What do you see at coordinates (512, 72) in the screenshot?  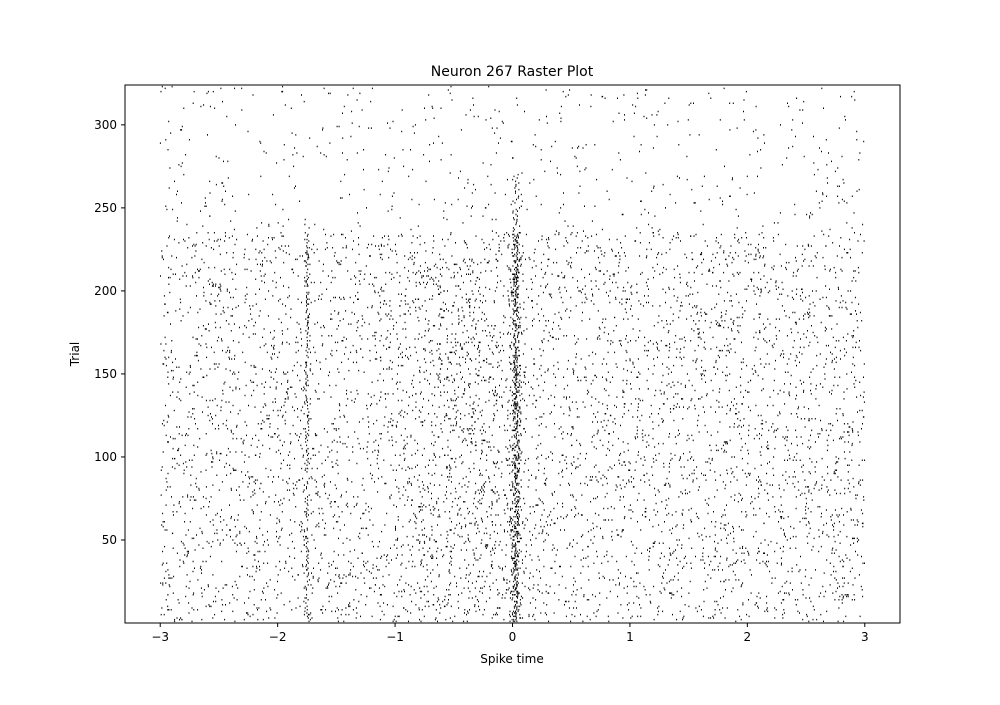 I see `chart-title: Neuron 267 Raster Plot` at bounding box center [512, 72].